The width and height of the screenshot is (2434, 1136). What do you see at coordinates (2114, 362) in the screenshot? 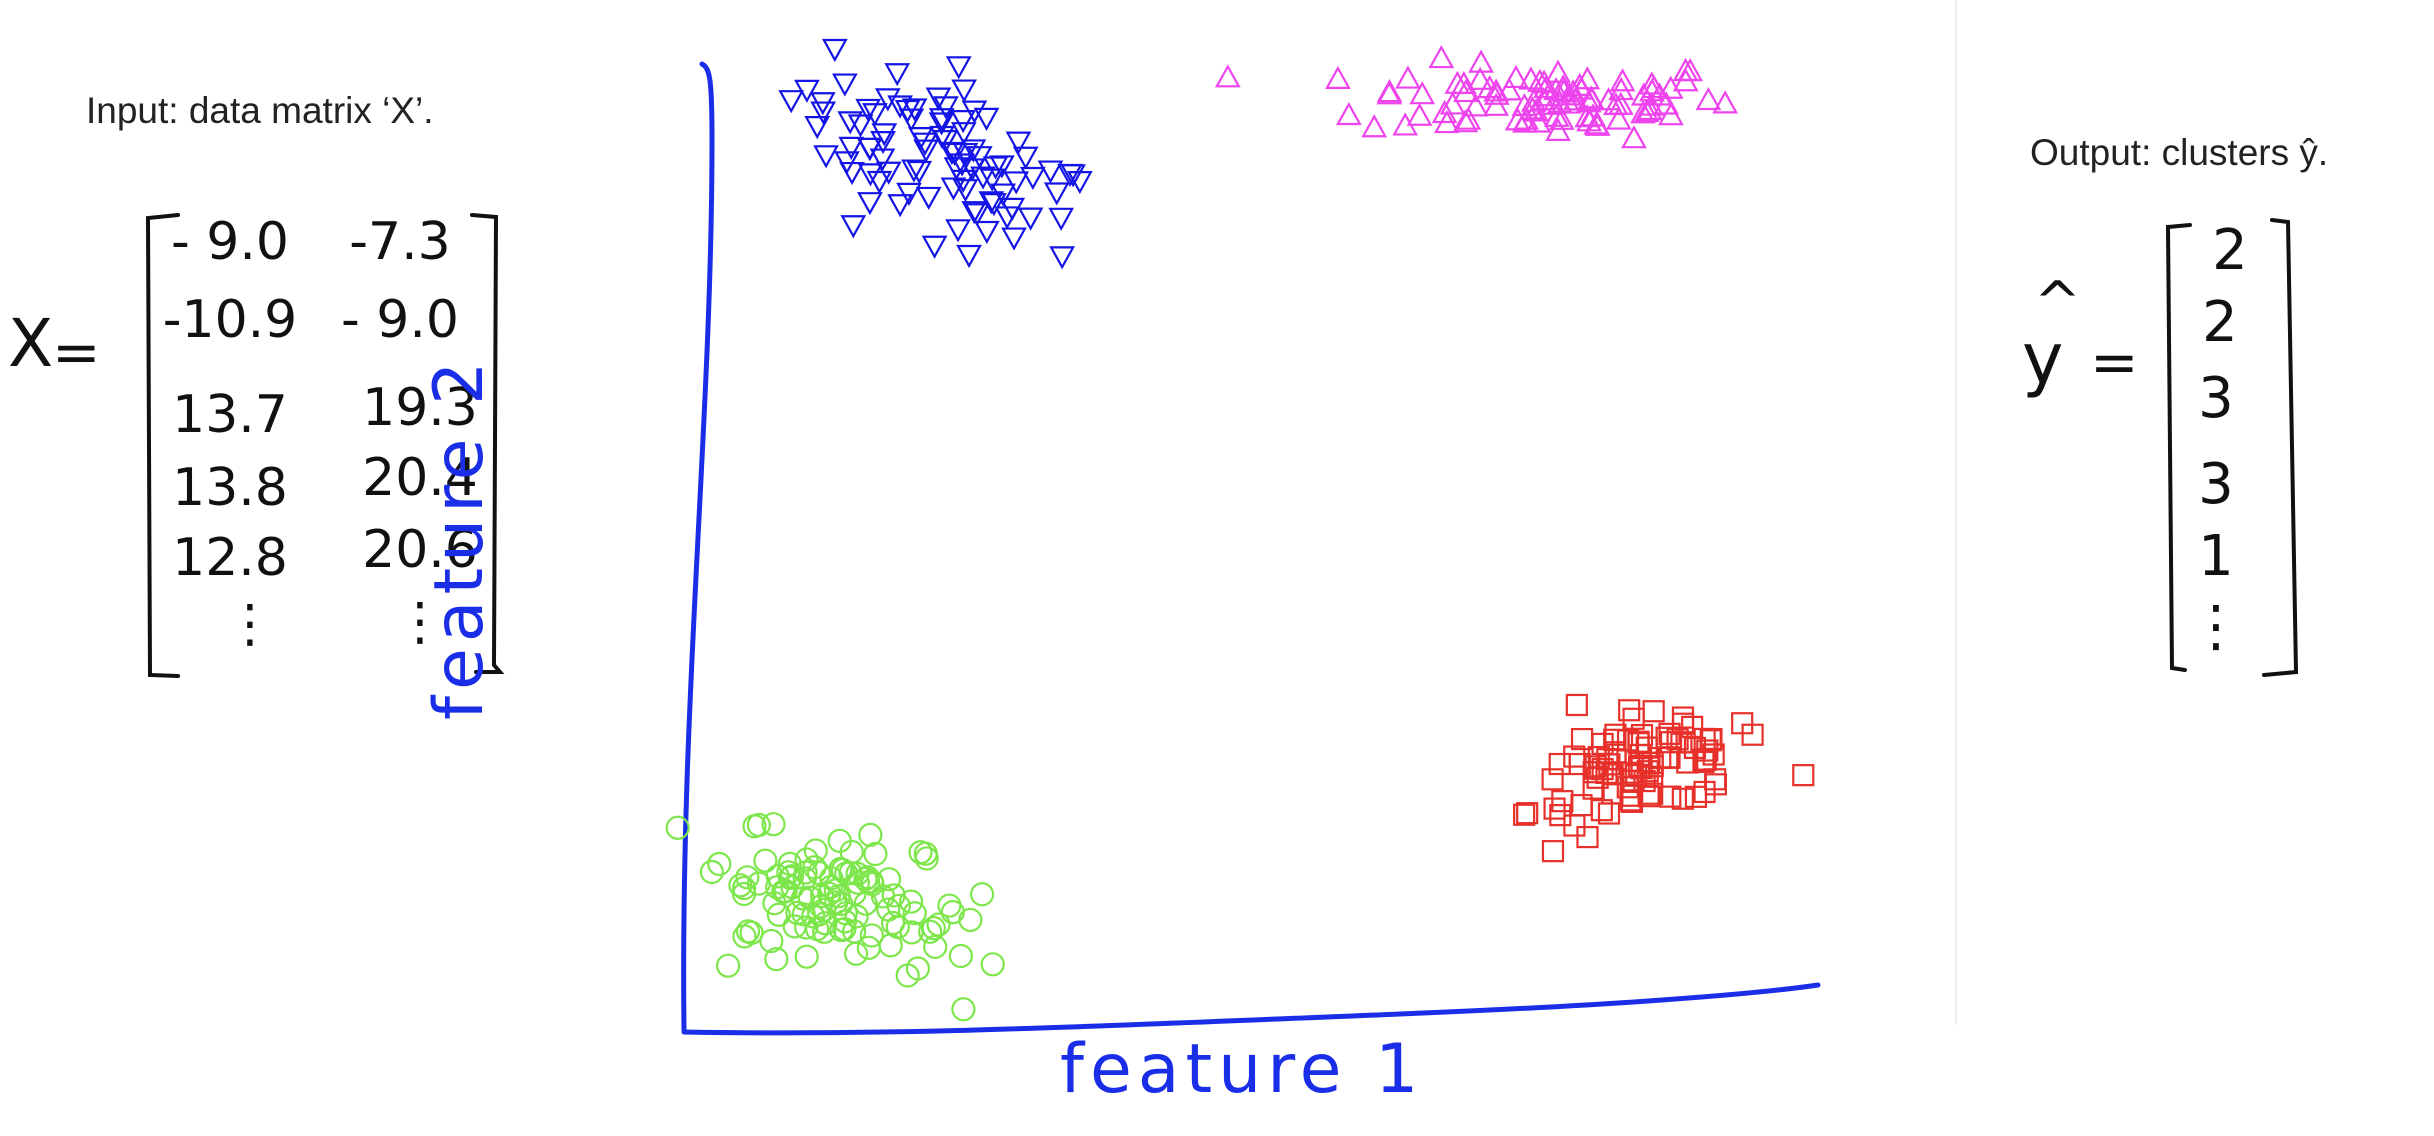
I see `yhat-equals-sign: =` at bounding box center [2114, 362].